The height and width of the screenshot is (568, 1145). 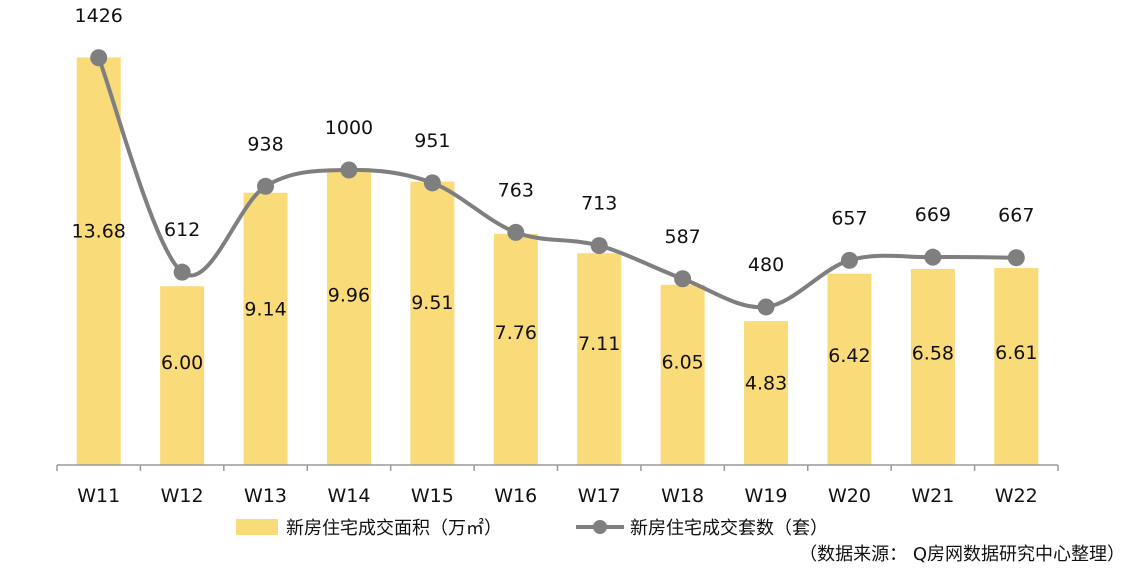 I want to click on x-tick-label: W17, so click(x=599, y=496).